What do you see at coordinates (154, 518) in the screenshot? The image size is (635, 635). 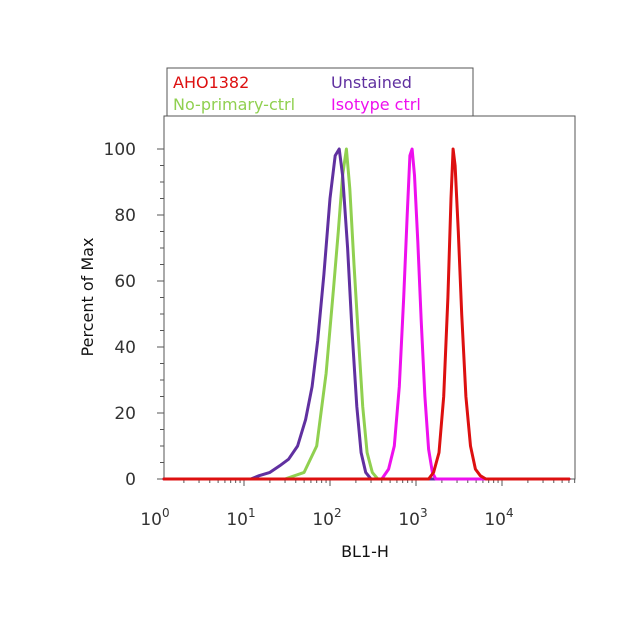 I see `x-tick-label: 10⁰` at bounding box center [154, 518].